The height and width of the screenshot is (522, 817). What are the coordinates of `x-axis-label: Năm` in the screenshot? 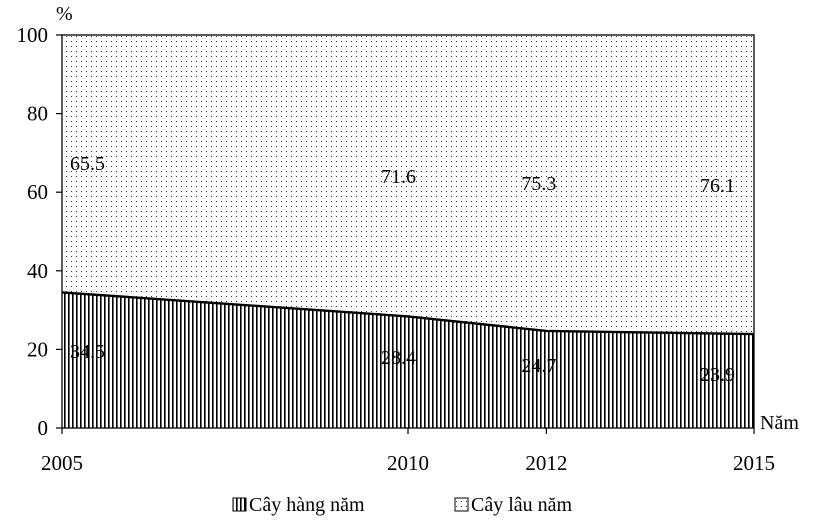 It's located at (779, 423).